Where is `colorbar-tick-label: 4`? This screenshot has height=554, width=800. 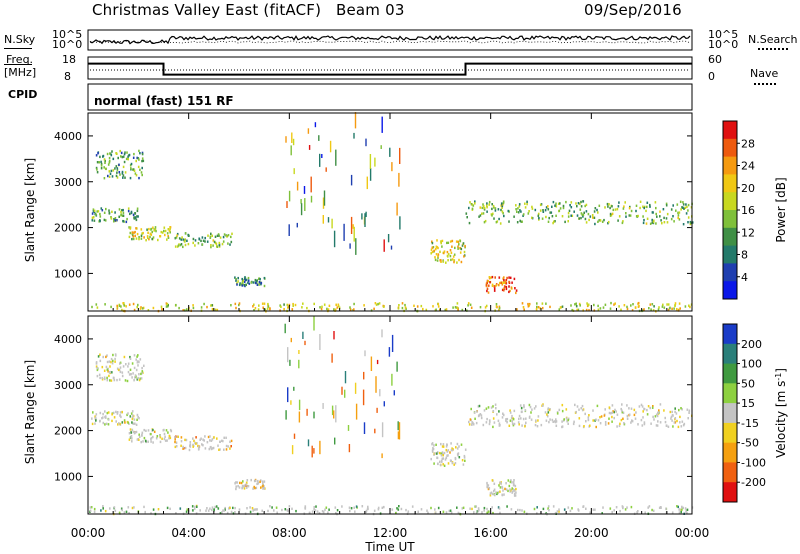
colorbar-tick-label: 4 is located at coordinates (744, 277).